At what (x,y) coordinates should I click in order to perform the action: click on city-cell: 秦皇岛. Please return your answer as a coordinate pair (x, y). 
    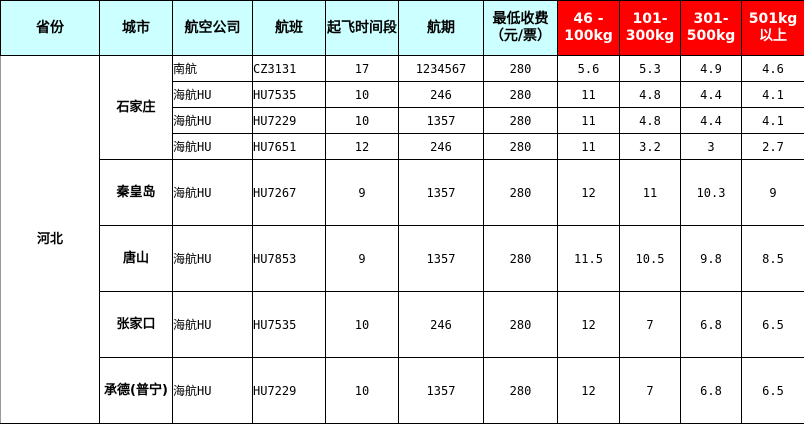
    Looking at the image, I should click on (136, 193).